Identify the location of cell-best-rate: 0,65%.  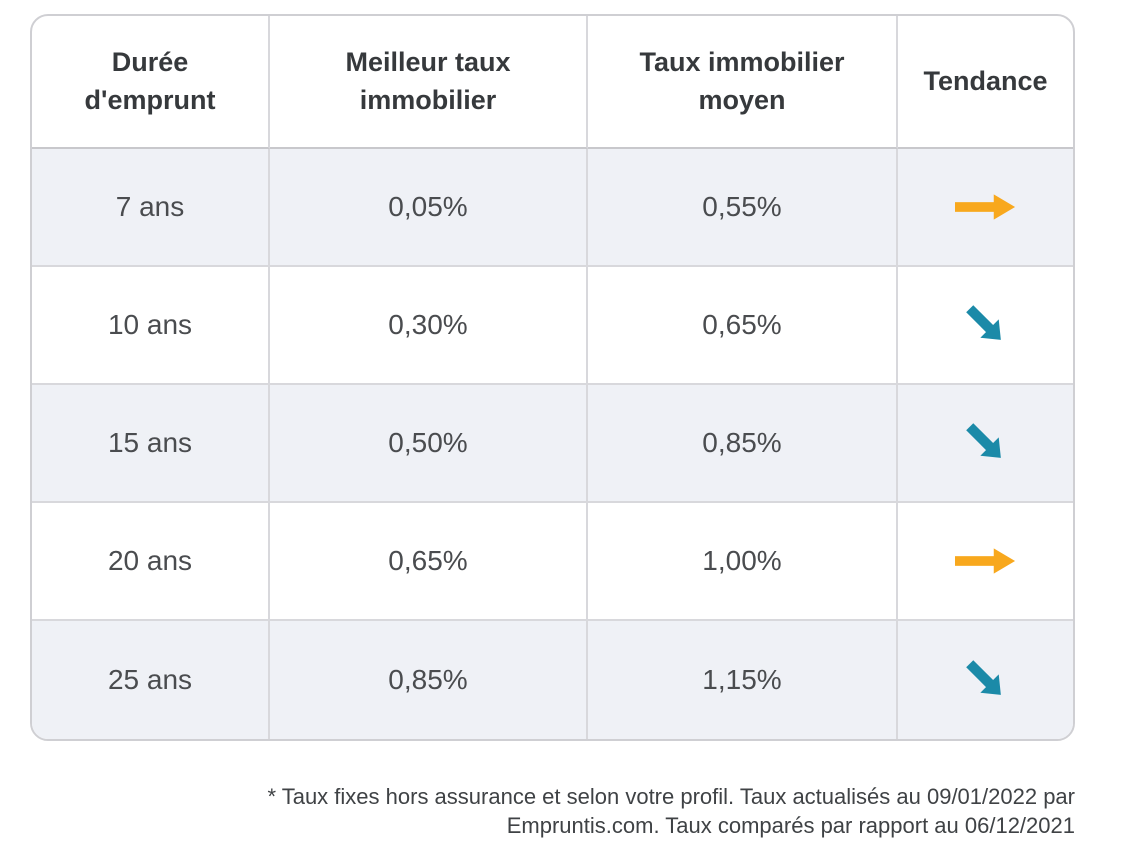
(429, 562).